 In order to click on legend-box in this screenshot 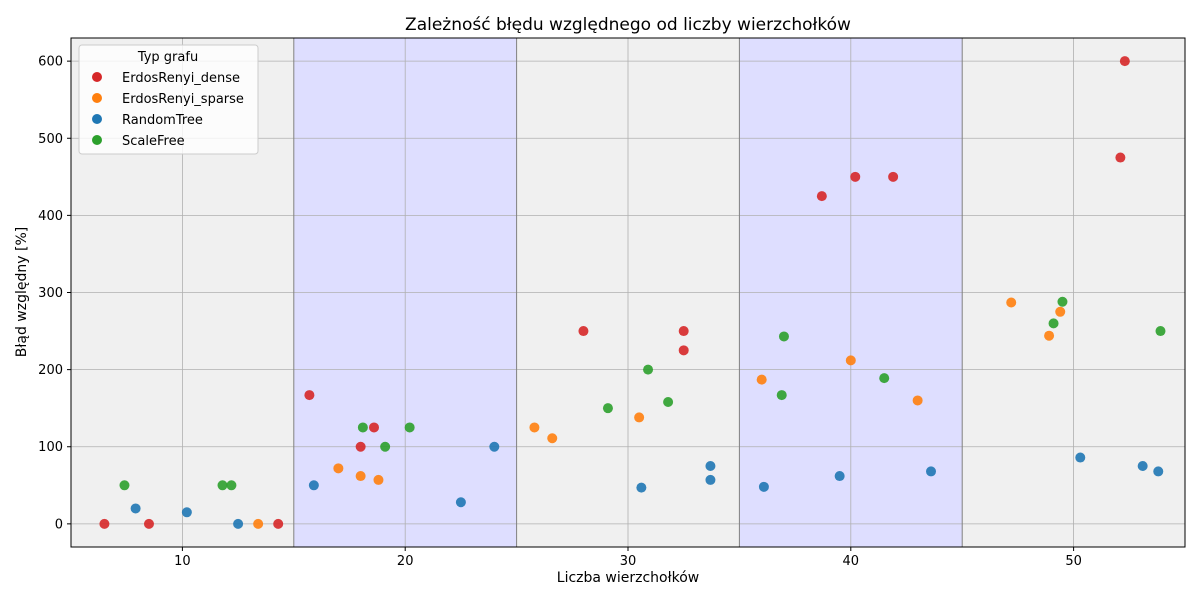, I will do `click(168, 99)`.